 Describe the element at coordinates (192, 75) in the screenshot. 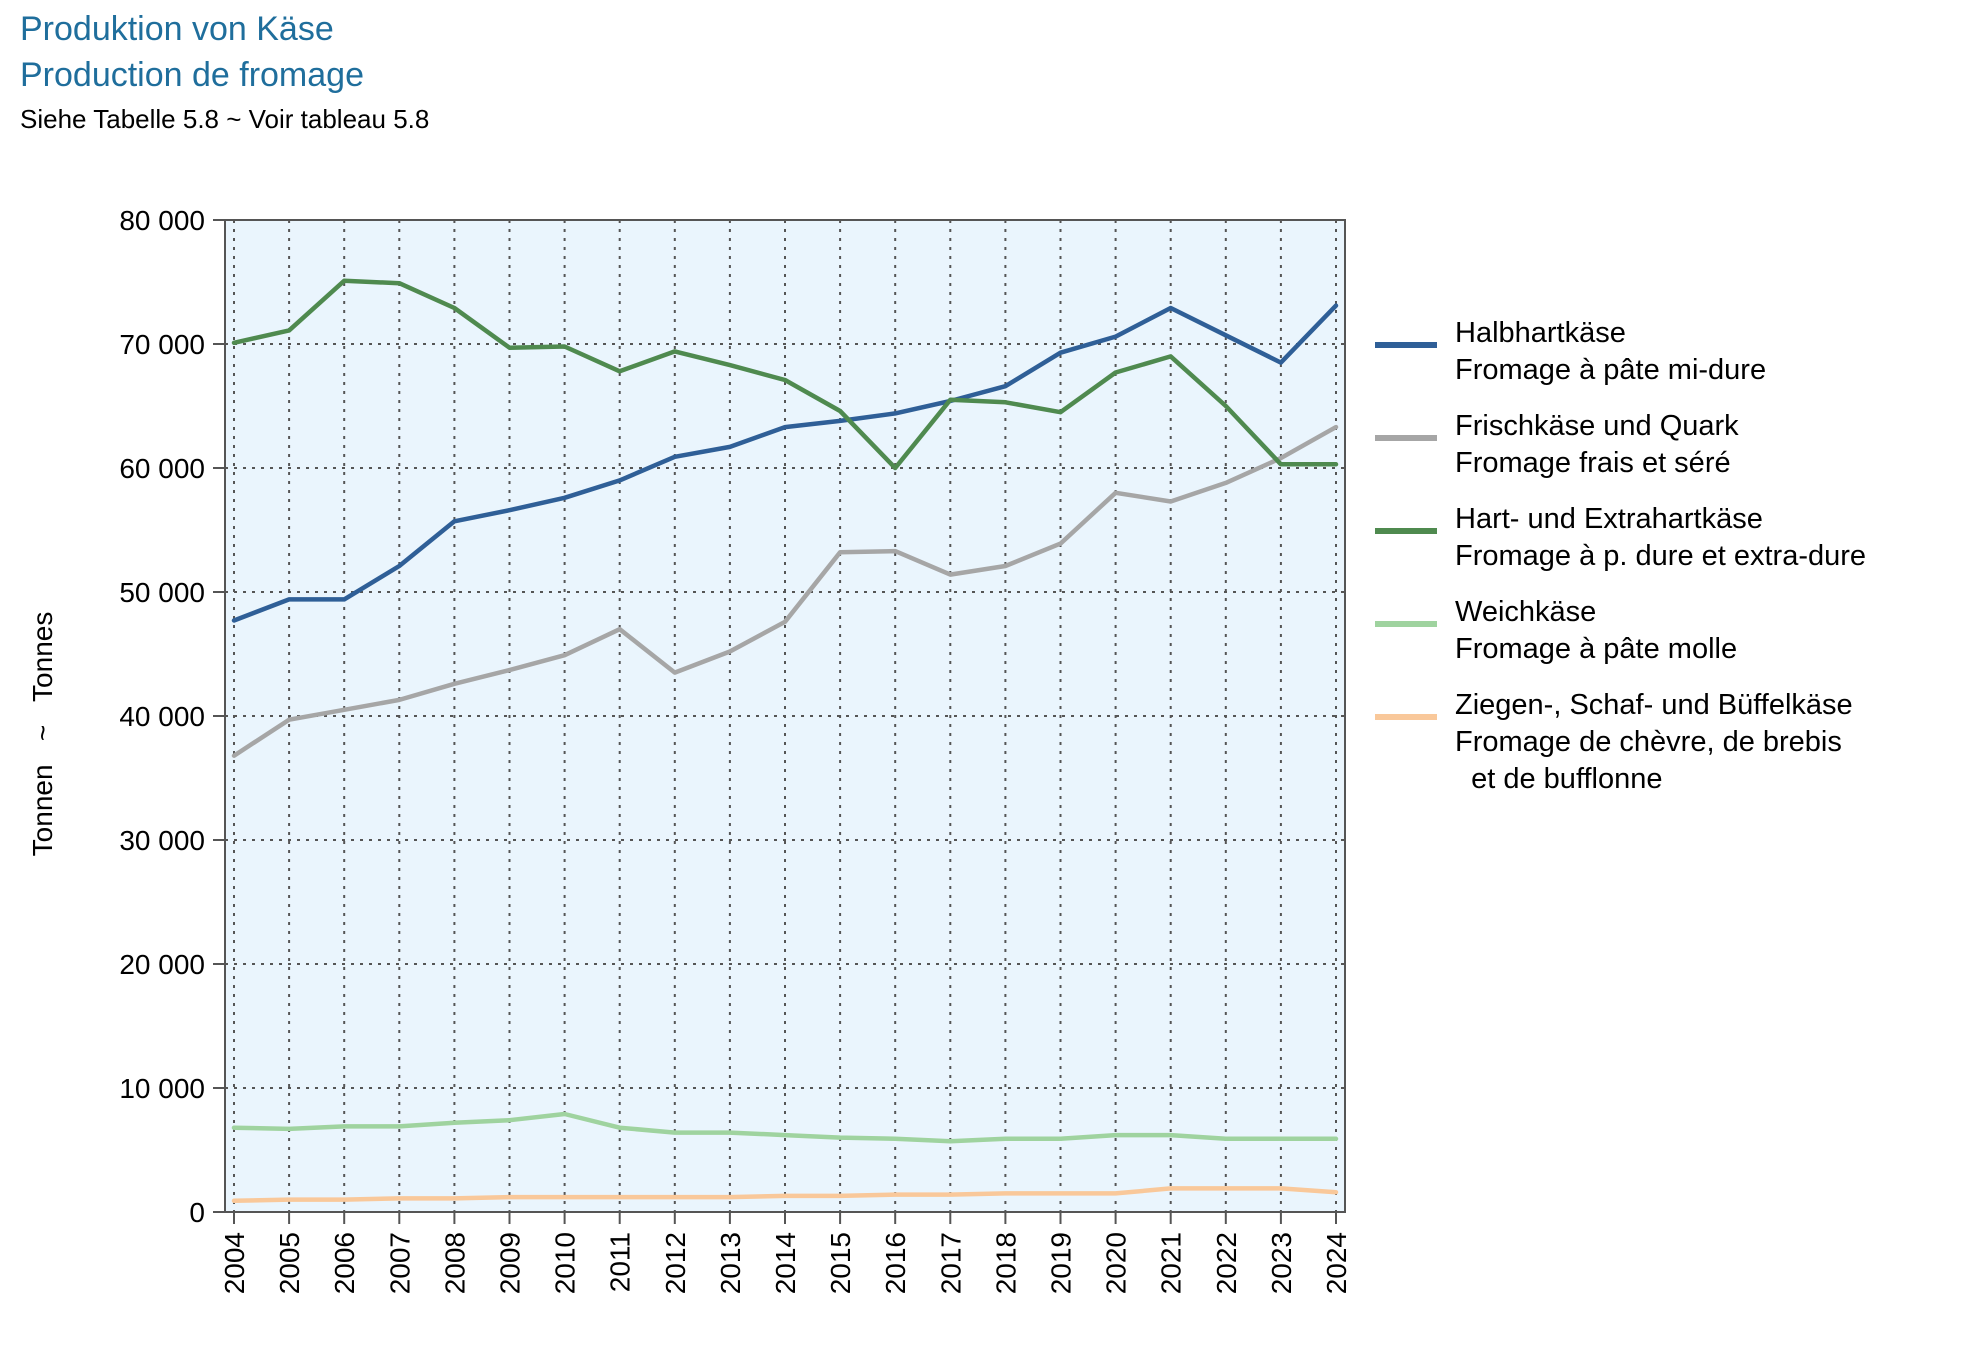

I see `chart-title-fr: Production de fromage` at that location.